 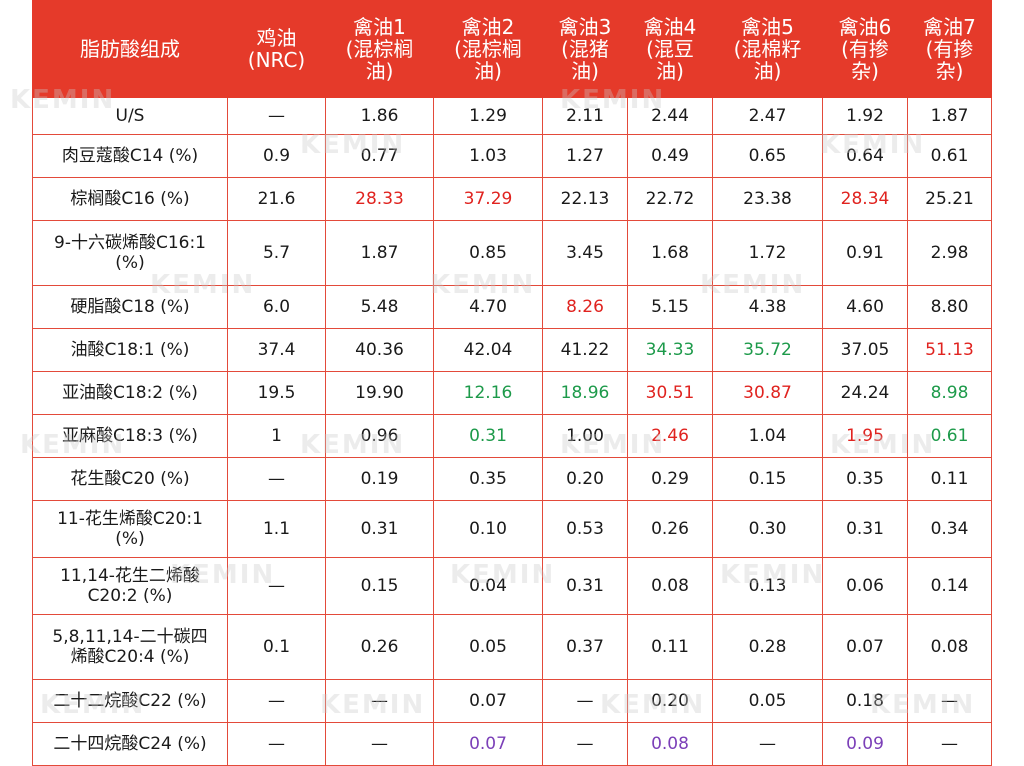 What do you see at coordinates (488, 393) in the screenshot?
I see `table-cell: 12.16` at bounding box center [488, 393].